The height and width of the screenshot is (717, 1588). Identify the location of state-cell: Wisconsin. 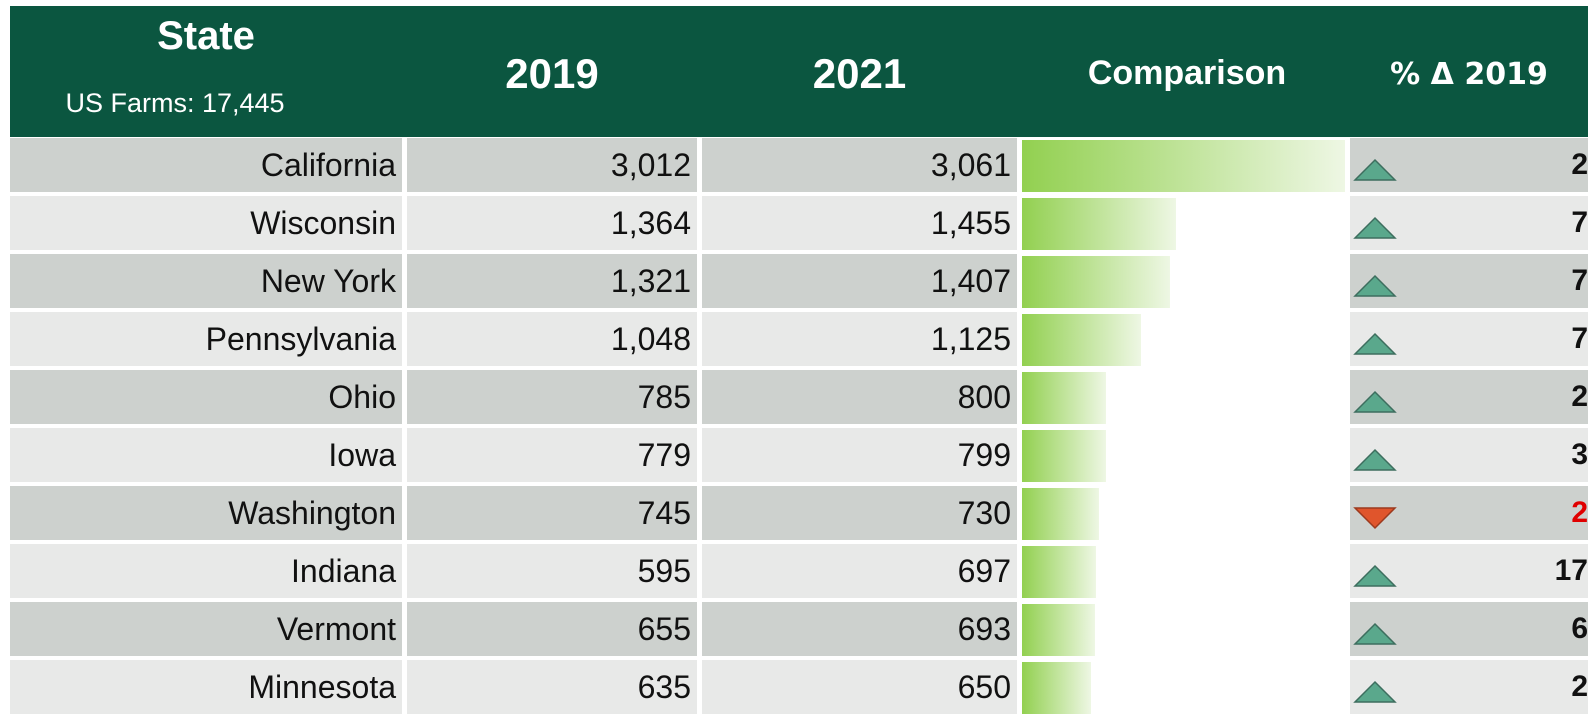
(206, 223).